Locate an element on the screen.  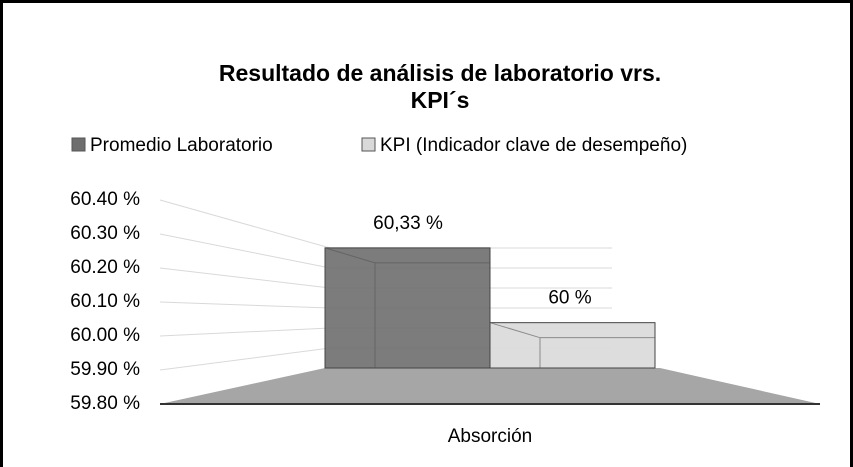
legend-label: KPI (Indicador clave de desempeño) is located at coordinates (533, 145).